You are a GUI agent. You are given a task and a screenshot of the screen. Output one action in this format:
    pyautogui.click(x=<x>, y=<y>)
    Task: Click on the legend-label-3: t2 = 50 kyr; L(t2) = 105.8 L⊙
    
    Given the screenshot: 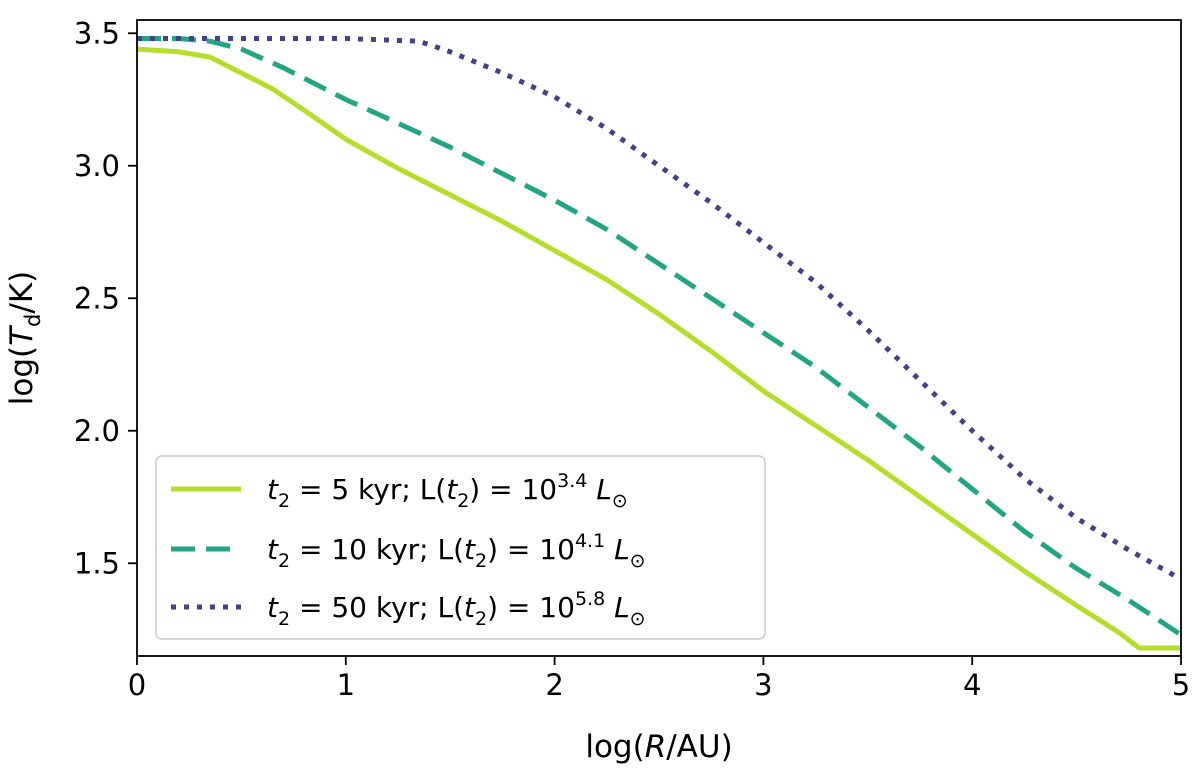 What is the action you would take?
    pyautogui.click(x=456, y=609)
    